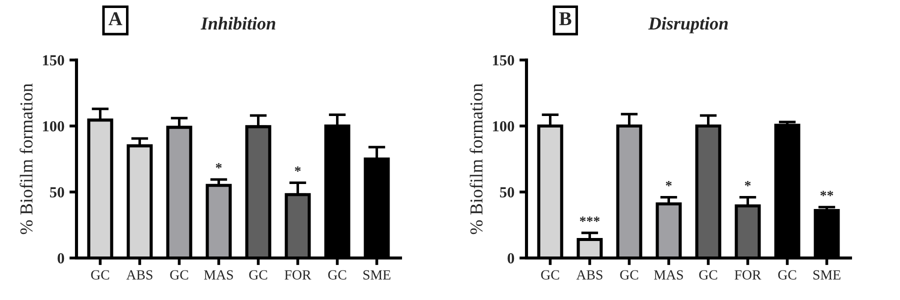  Describe the element at coordinates (565, 19) in the screenshot. I see `text: B` at that location.